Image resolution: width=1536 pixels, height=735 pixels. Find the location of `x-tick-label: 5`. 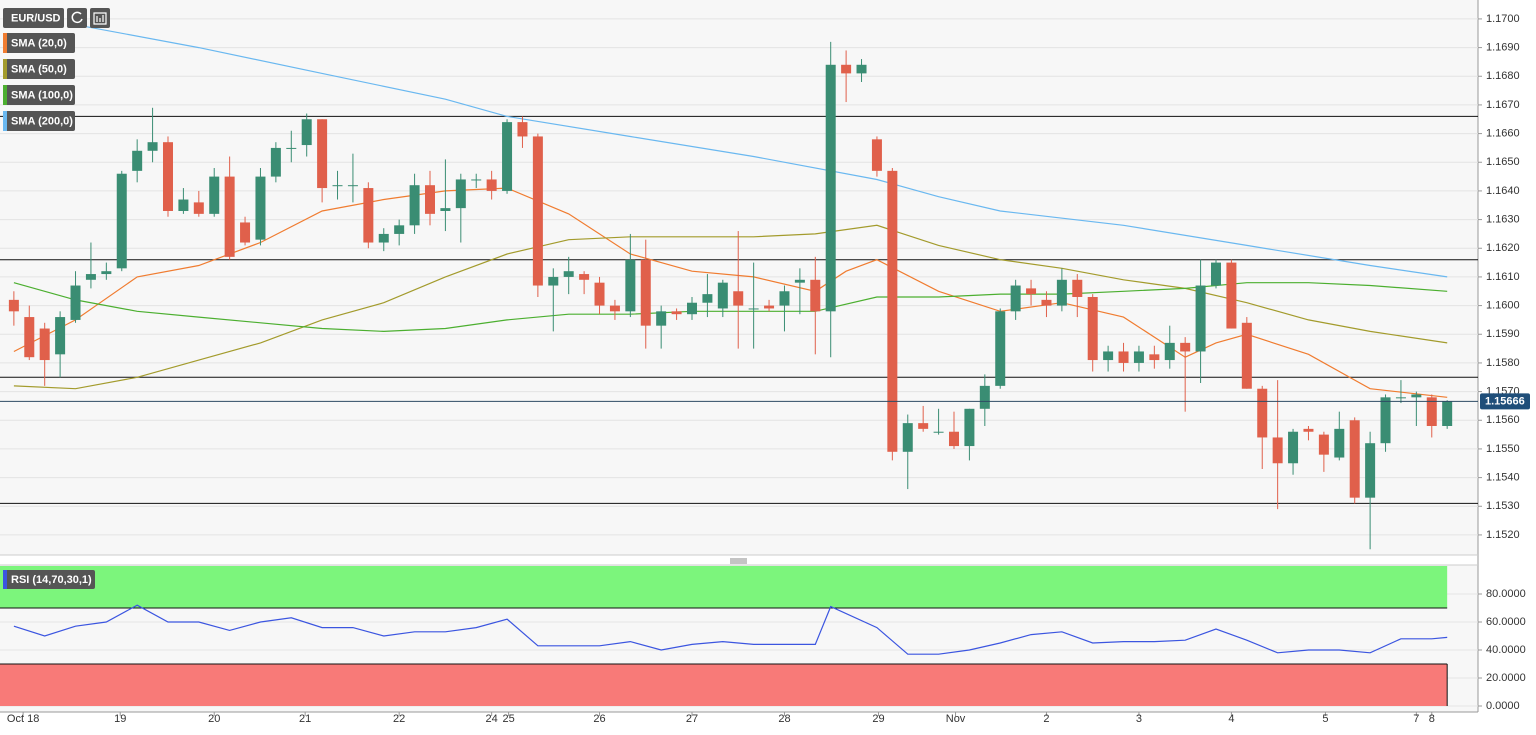

x-tick-label: 5 is located at coordinates (1325, 719).